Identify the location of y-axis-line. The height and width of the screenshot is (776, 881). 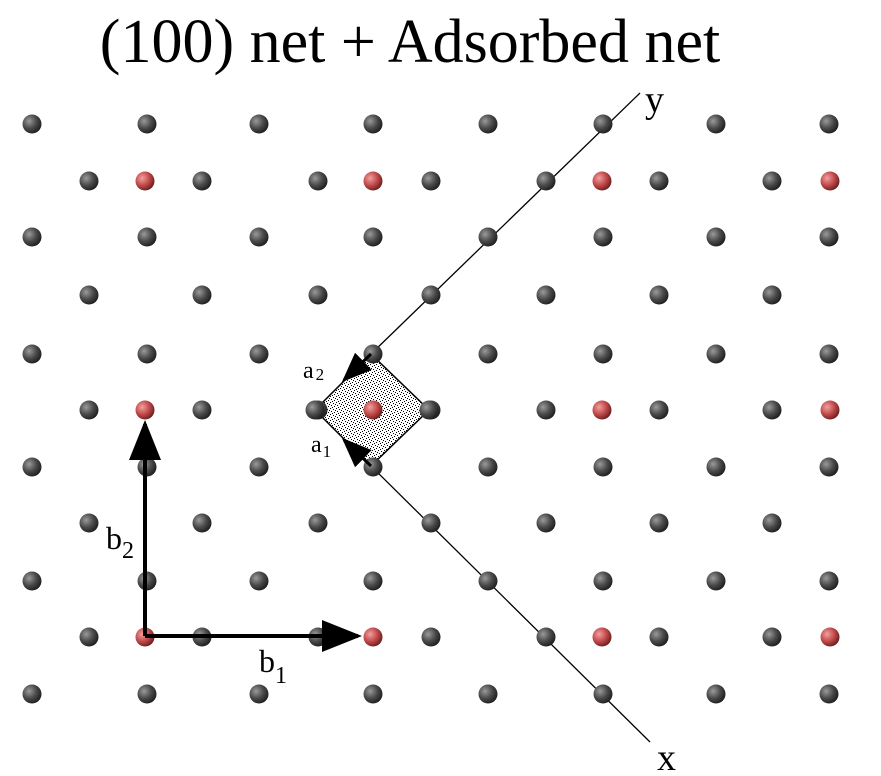
(505, 223).